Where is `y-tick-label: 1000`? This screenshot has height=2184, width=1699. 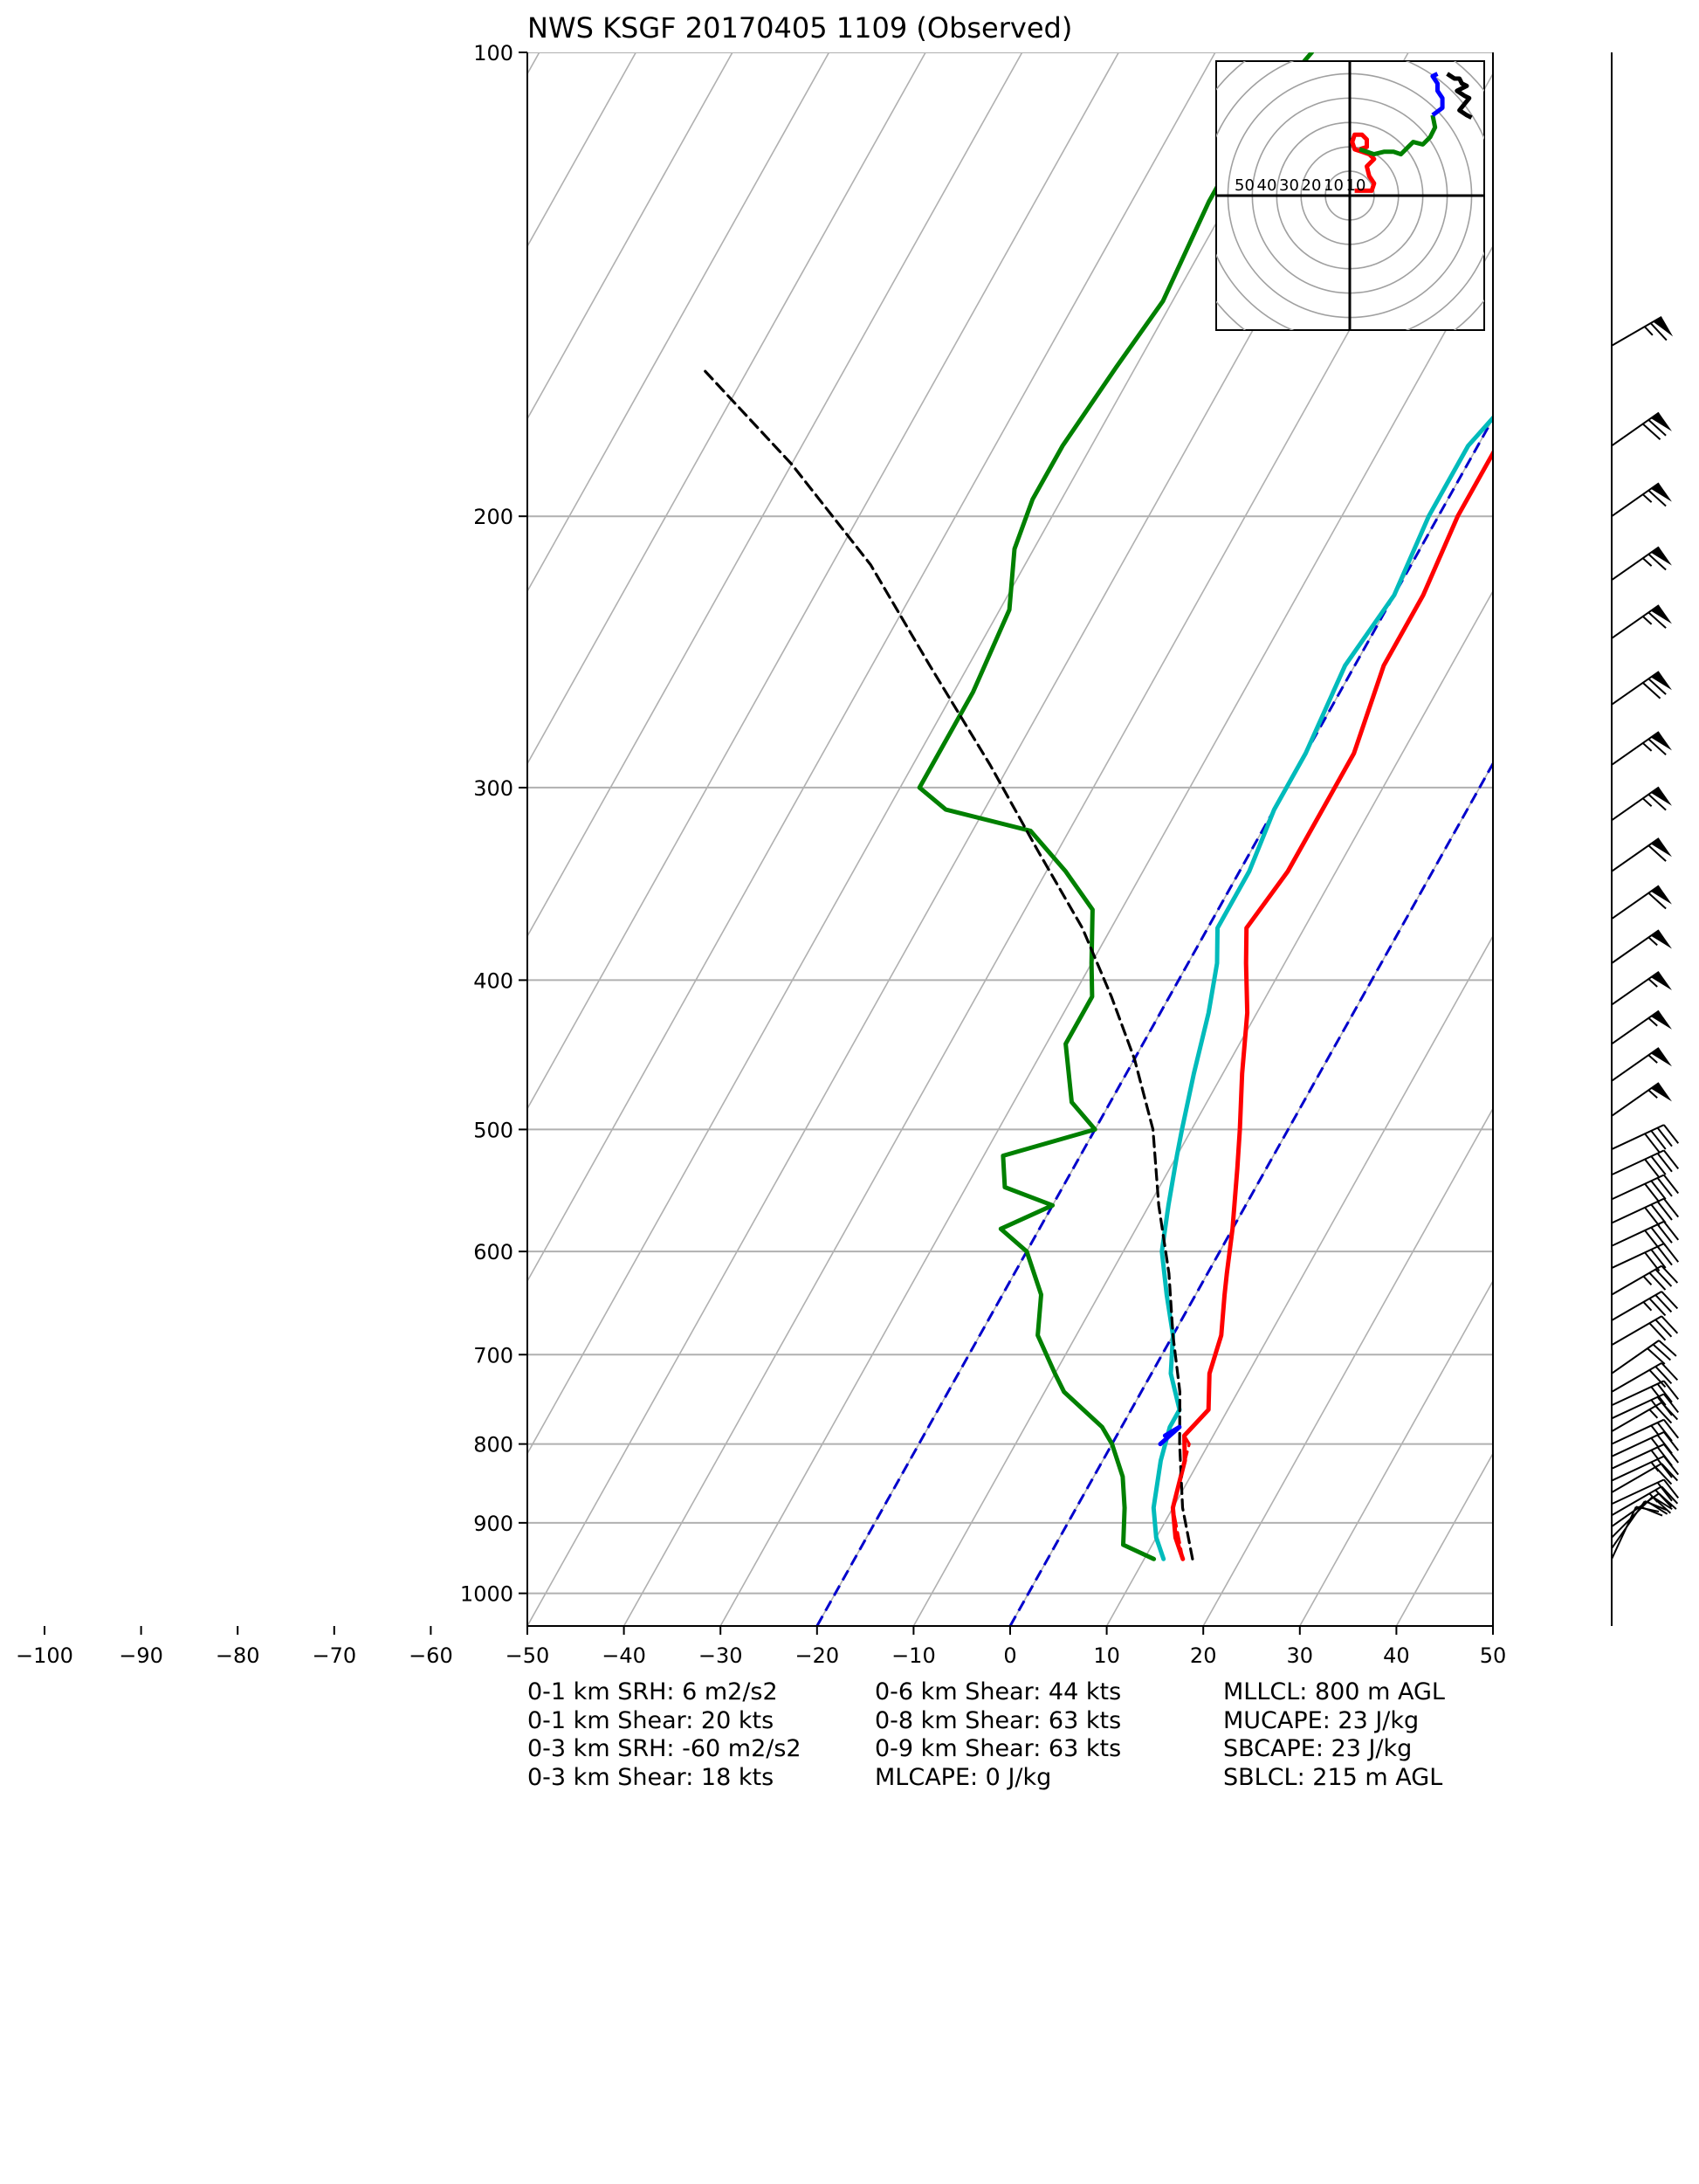 y-tick-label: 1000 is located at coordinates (486, 1594).